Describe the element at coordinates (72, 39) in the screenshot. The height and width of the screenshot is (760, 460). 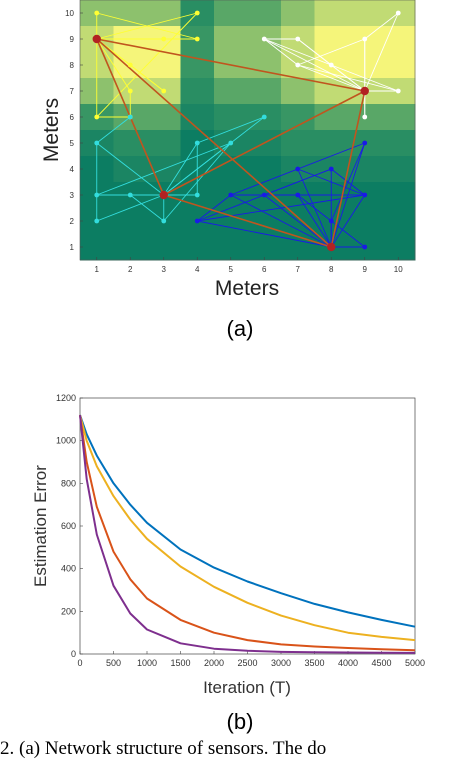
I see `y-tick-label-a: 9` at that location.